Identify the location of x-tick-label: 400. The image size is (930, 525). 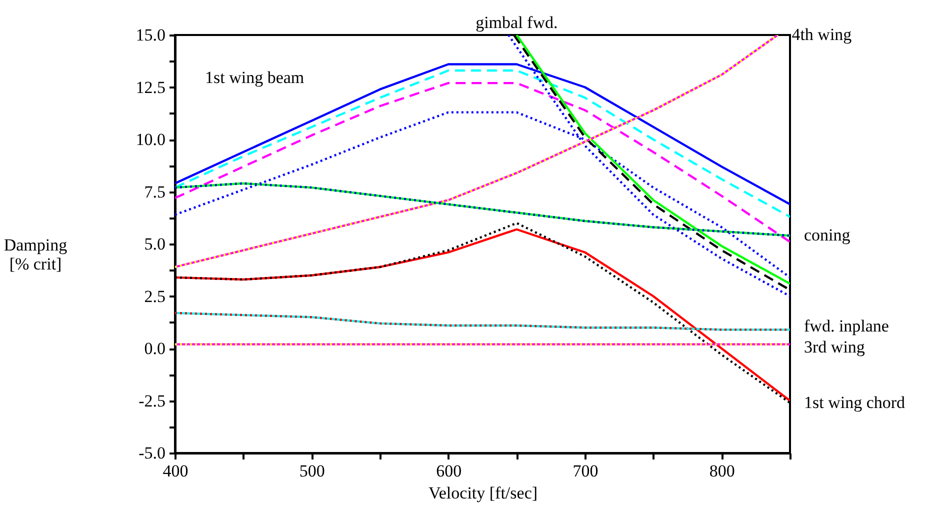
(175, 471).